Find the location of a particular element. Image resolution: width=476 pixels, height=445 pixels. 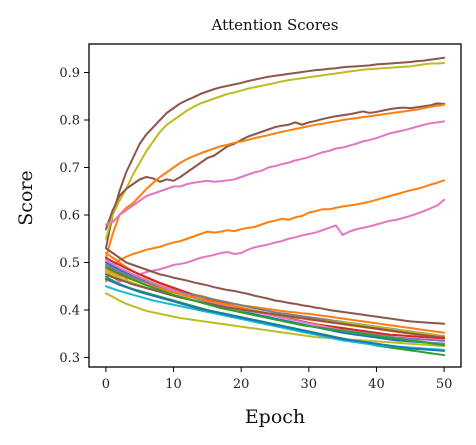

y-axis-label: Score is located at coordinates (26, 197).